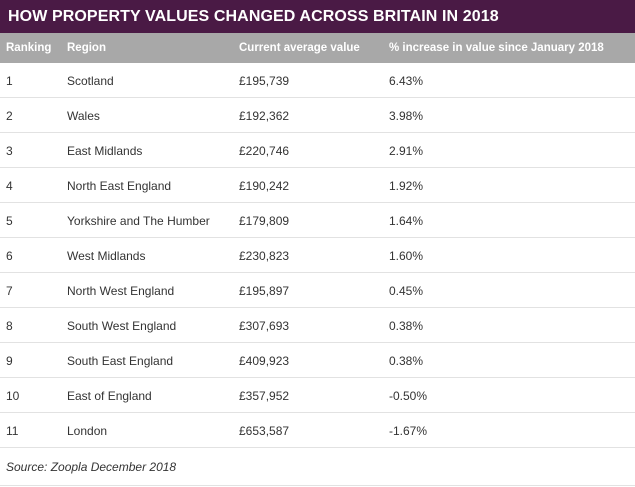 The image size is (635, 487). Describe the element at coordinates (9, 326) in the screenshot. I see `cell-ranking: 8` at that location.